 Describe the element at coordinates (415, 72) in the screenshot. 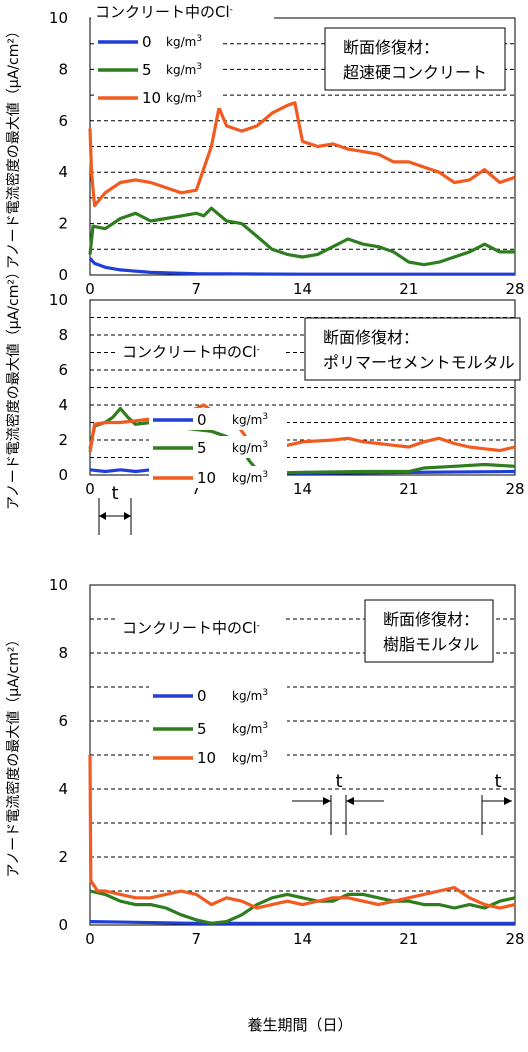

I see `material-box-line2: 超速硬コンクリート` at that location.